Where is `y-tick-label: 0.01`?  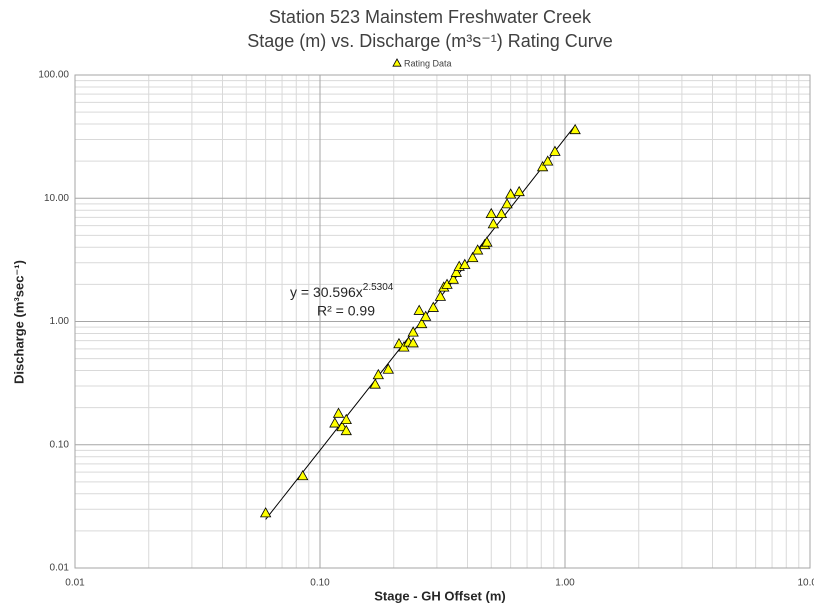
y-tick-label: 0.01 is located at coordinates (60, 568).